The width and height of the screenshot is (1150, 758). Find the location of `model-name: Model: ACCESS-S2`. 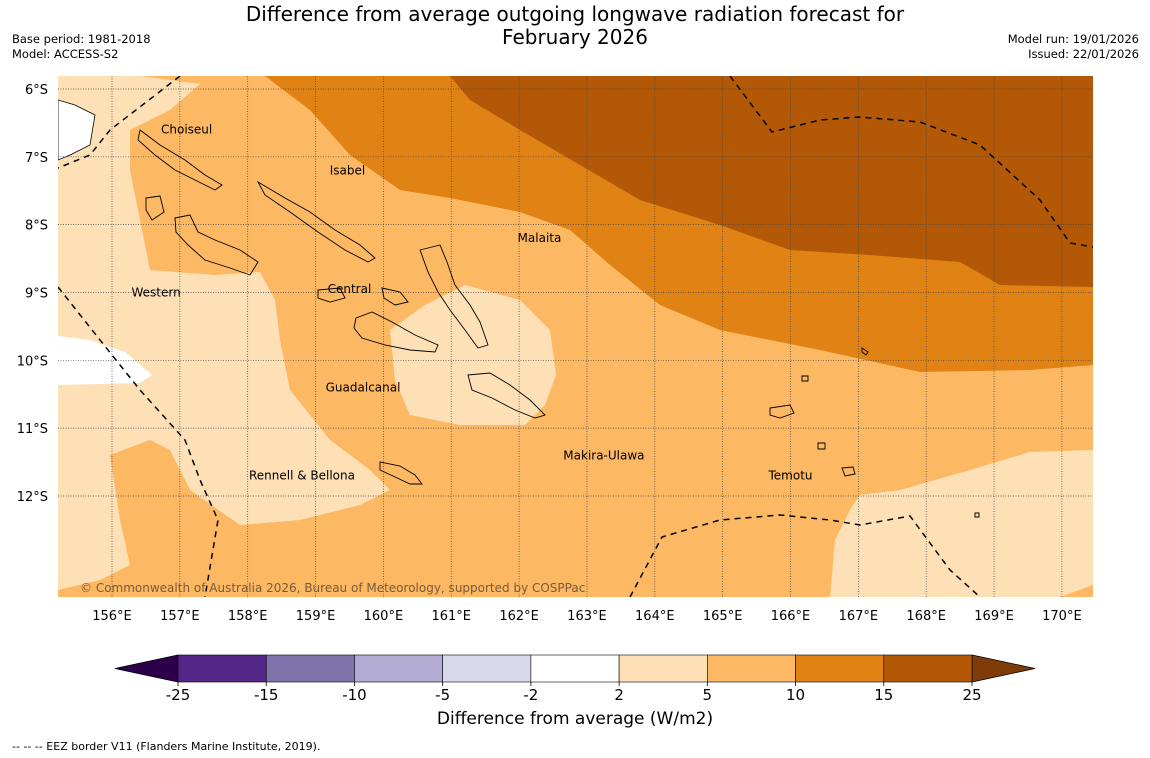

model-name: Model: ACCESS-S2 is located at coordinates (65, 54).